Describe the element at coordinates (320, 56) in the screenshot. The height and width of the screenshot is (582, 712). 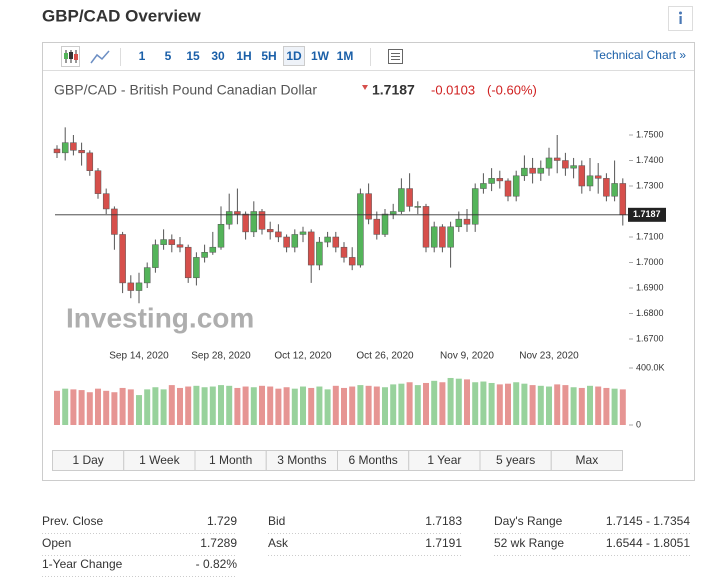
I see `interval: 1W` at that location.